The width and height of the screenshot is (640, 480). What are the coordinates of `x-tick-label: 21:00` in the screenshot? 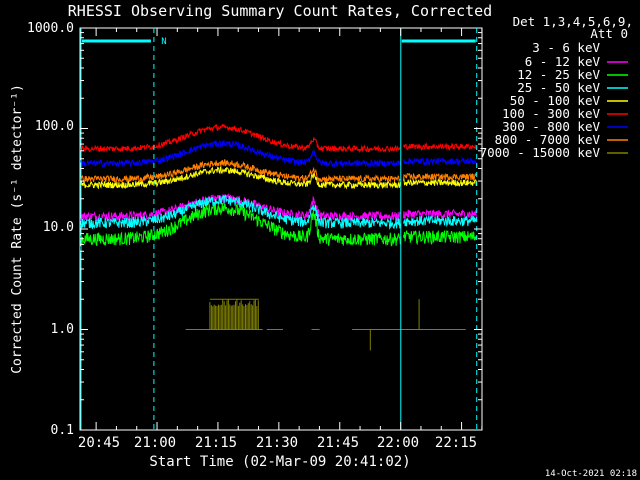 It's located at (155, 443).